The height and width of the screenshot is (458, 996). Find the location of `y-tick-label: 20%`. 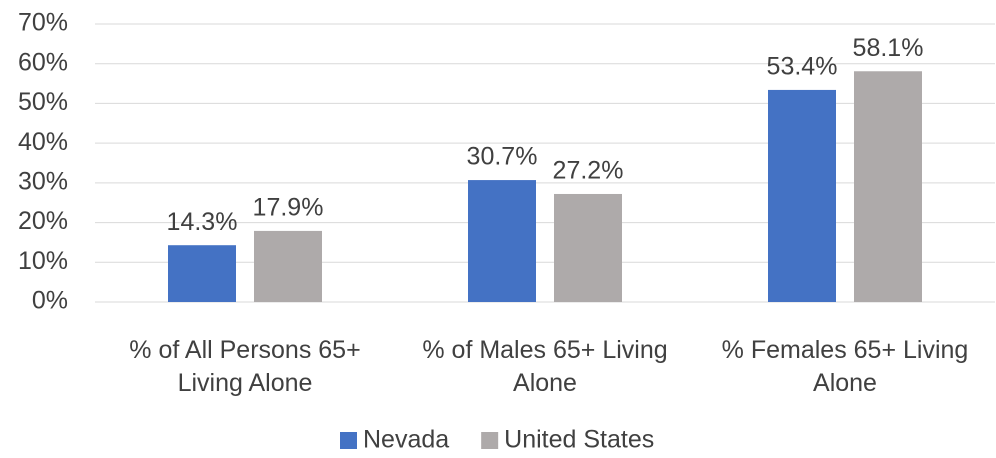

y-tick-label: 20% is located at coordinates (43, 221).